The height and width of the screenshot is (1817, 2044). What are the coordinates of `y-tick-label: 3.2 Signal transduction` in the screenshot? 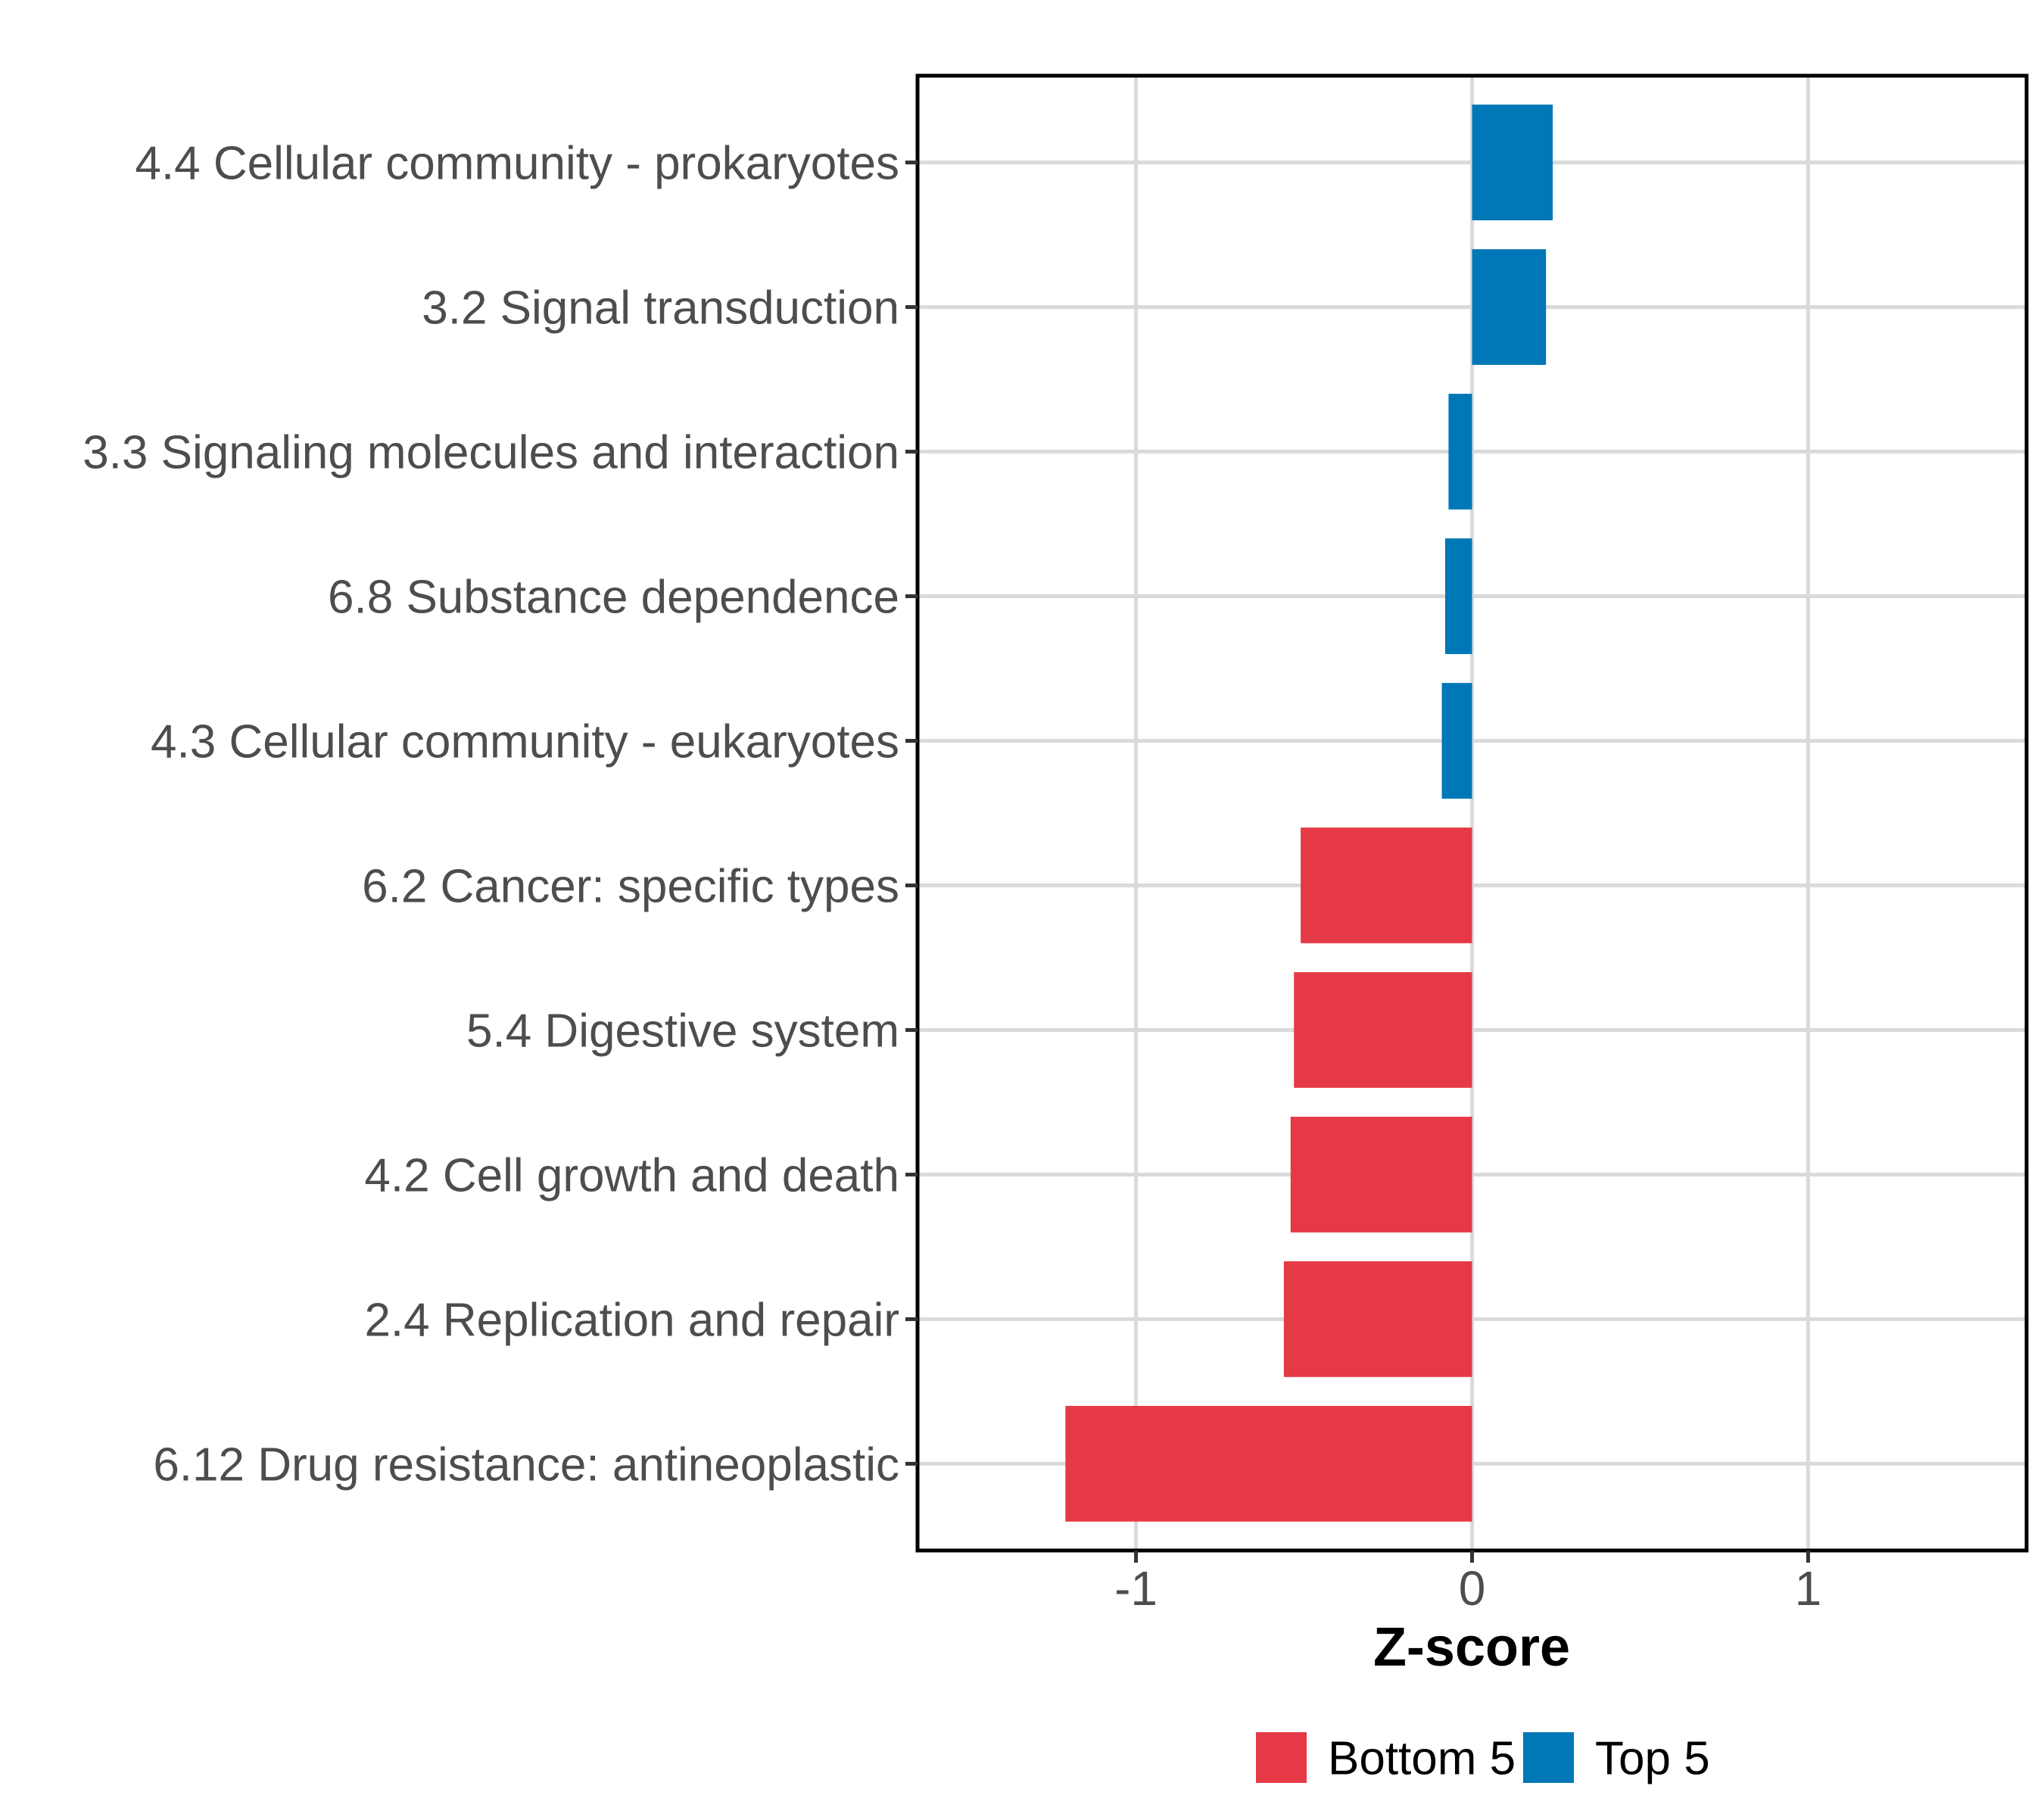 It's located at (660, 308).